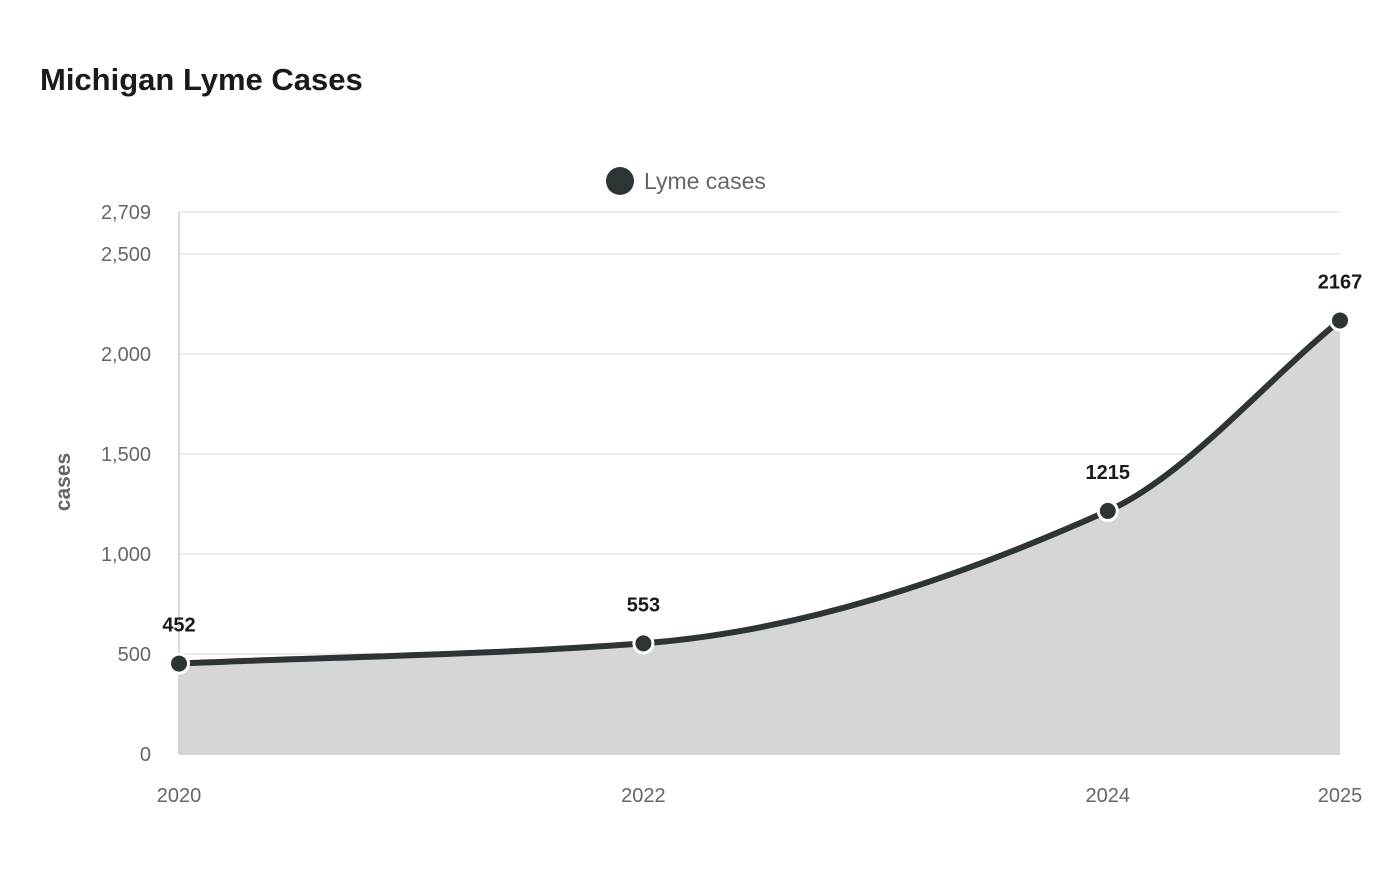 This screenshot has width=1400, height=880. What do you see at coordinates (126, 455) in the screenshot?
I see `y-tick-label: 1,500` at bounding box center [126, 455].